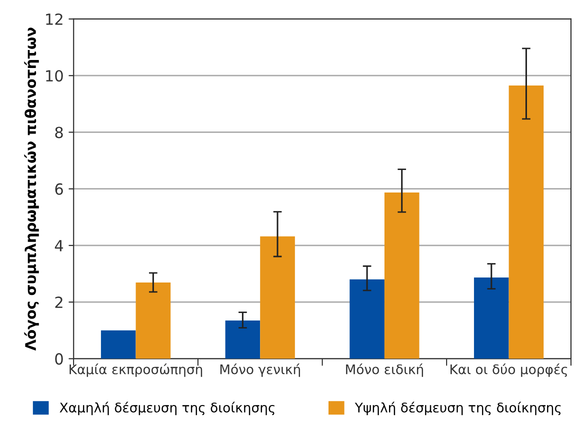  I want to click on x-tick-label: Μόνο ειδική, so click(385, 370).